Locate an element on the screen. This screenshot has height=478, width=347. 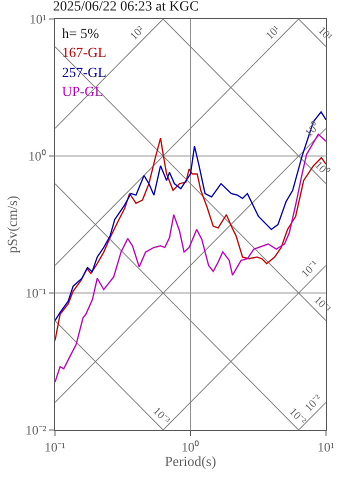
annotation: h= 5% is located at coordinates (81, 34).